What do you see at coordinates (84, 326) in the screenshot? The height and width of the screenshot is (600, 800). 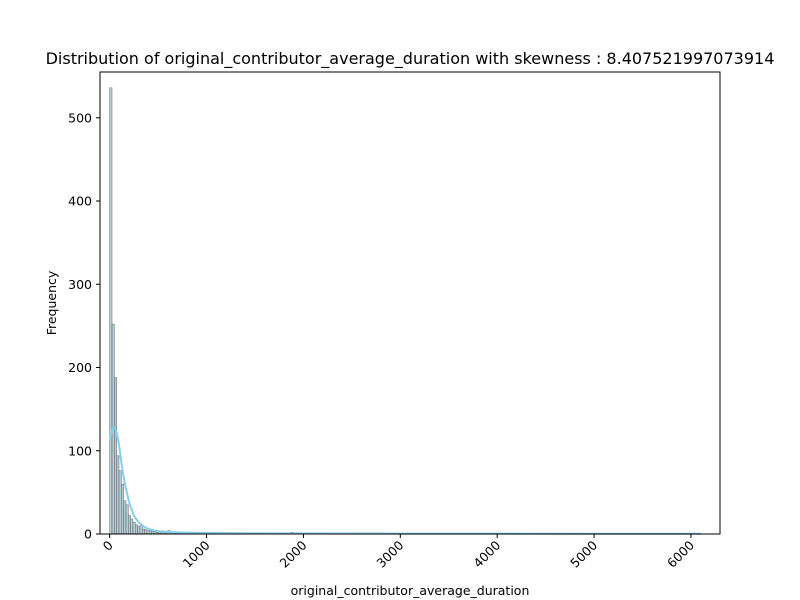 I see `y-axis-ticks: 0 100 200 300 400 500` at bounding box center [84, 326].